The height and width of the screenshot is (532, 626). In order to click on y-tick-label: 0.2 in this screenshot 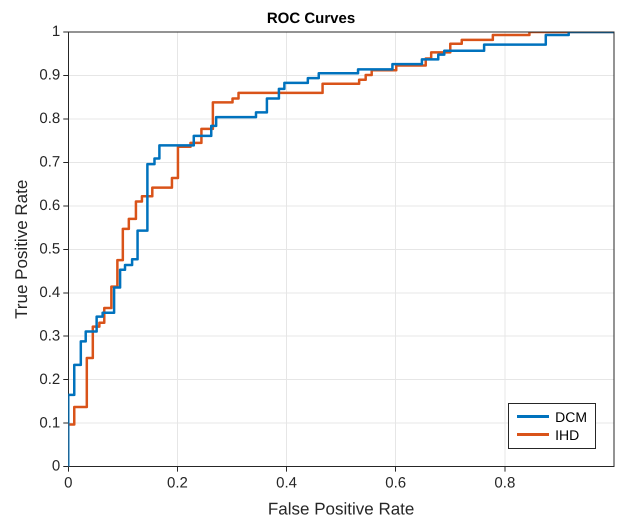, I will do `click(49, 379)`.